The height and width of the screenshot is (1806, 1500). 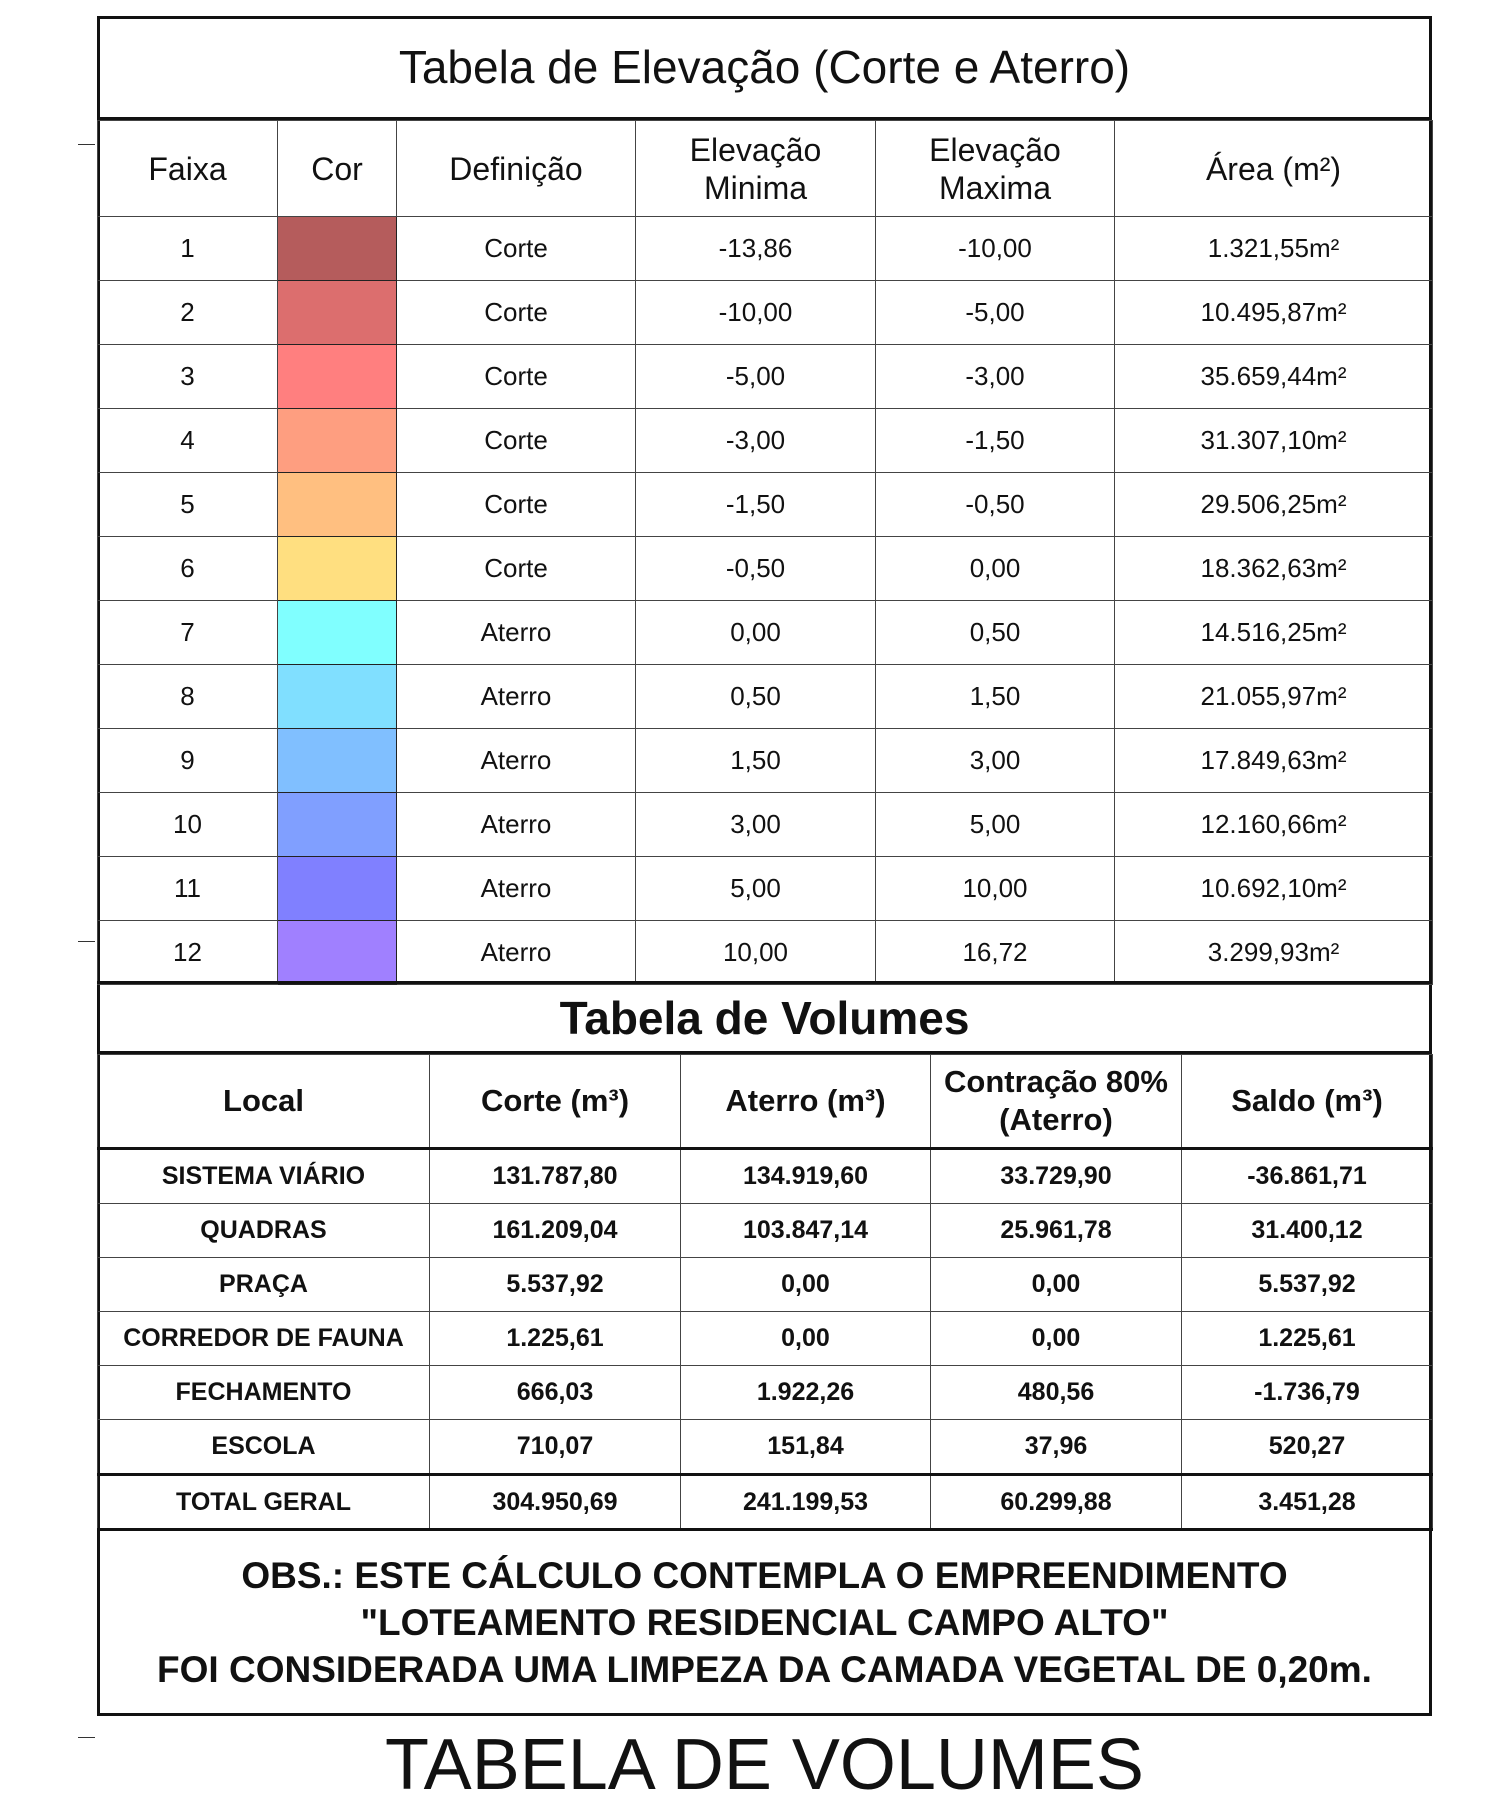 What do you see at coordinates (555, 1392) in the screenshot?
I see `corte-cell: 666,03` at bounding box center [555, 1392].